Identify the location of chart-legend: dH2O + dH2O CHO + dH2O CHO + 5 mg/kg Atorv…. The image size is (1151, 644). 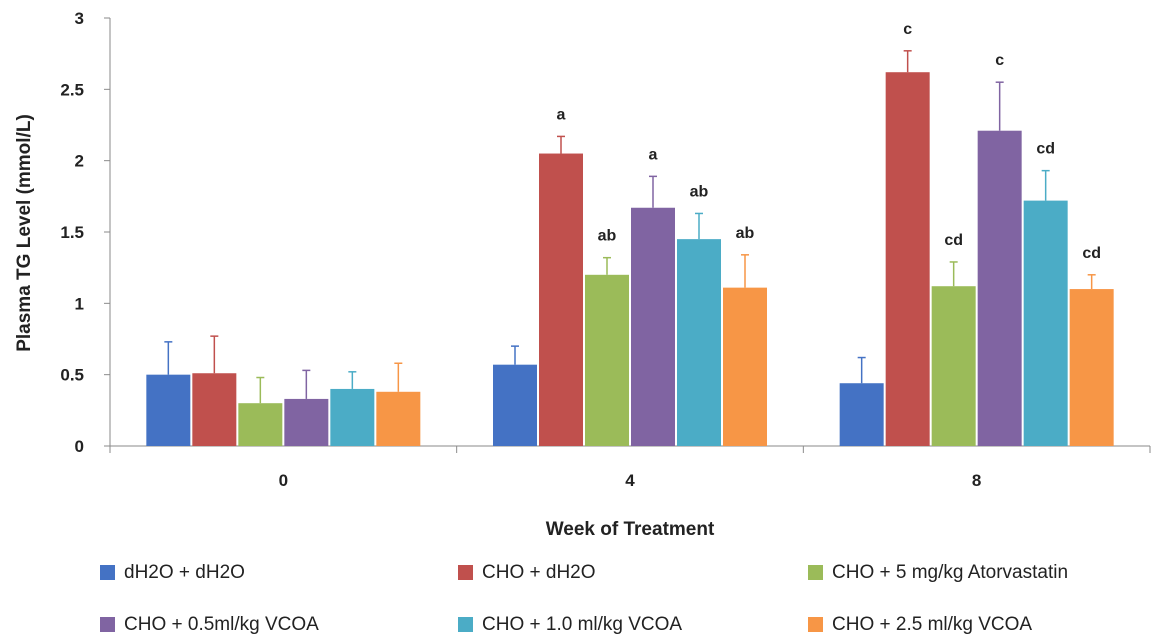
(584, 598).